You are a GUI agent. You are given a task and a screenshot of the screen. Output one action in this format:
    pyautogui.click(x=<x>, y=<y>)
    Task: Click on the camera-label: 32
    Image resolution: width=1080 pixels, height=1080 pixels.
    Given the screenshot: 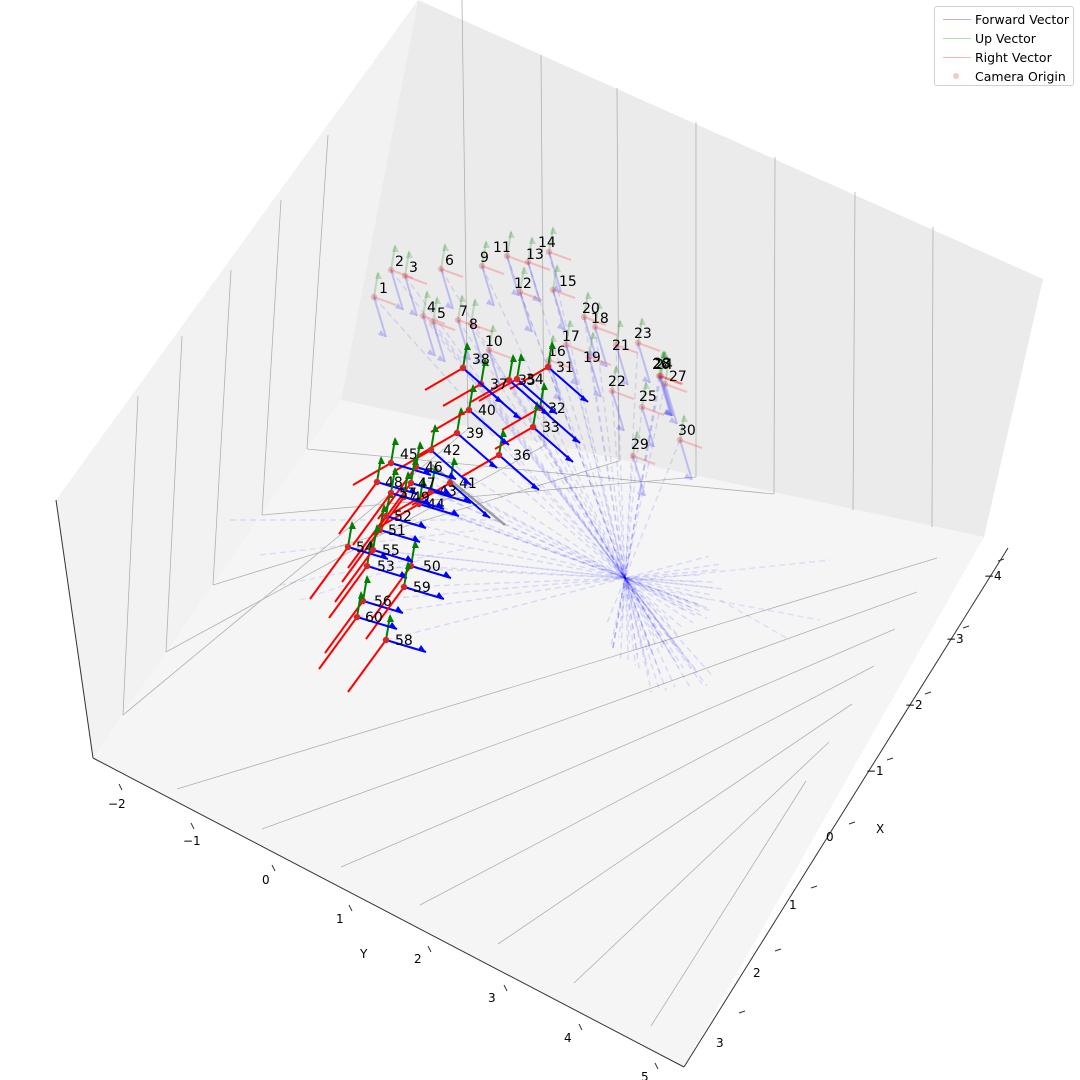 What is the action you would take?
    pyautogui.click(x=557, y=409)
    